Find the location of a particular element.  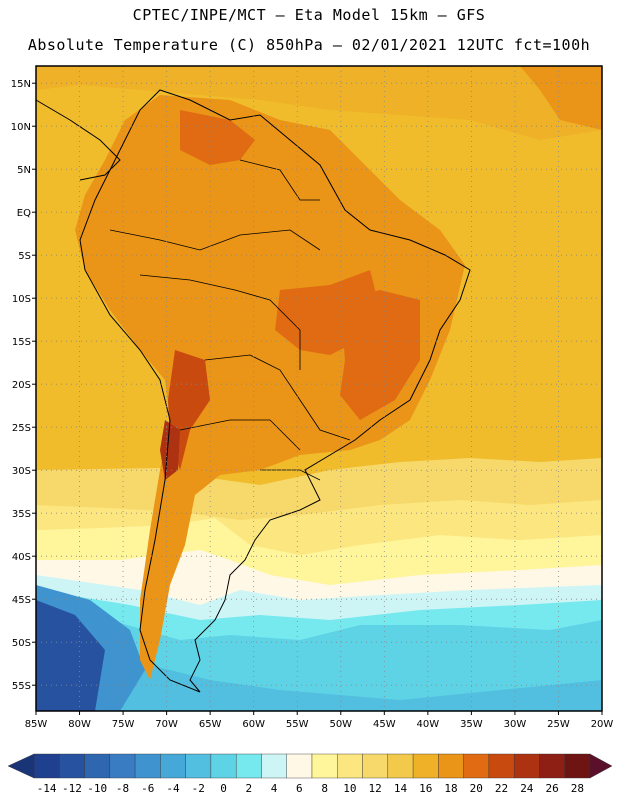

lat-tick-label: 50S is located at coordinates (21, 643).